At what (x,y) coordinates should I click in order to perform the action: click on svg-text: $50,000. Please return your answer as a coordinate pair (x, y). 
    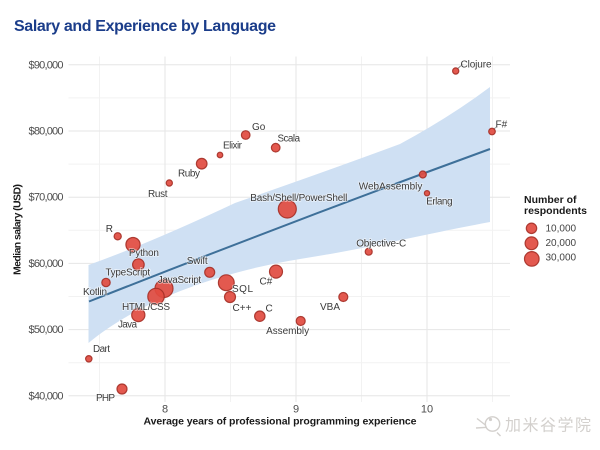
    Looking at the image, I should click on (46, 330).